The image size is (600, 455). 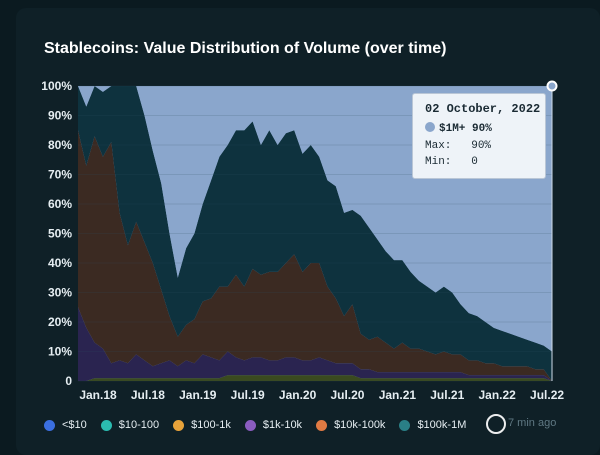 What do you see at coordinates (532, 423) in the screenshot?
I see `updated-timestamp: 7 min ago` at bounding box center [532, 423].